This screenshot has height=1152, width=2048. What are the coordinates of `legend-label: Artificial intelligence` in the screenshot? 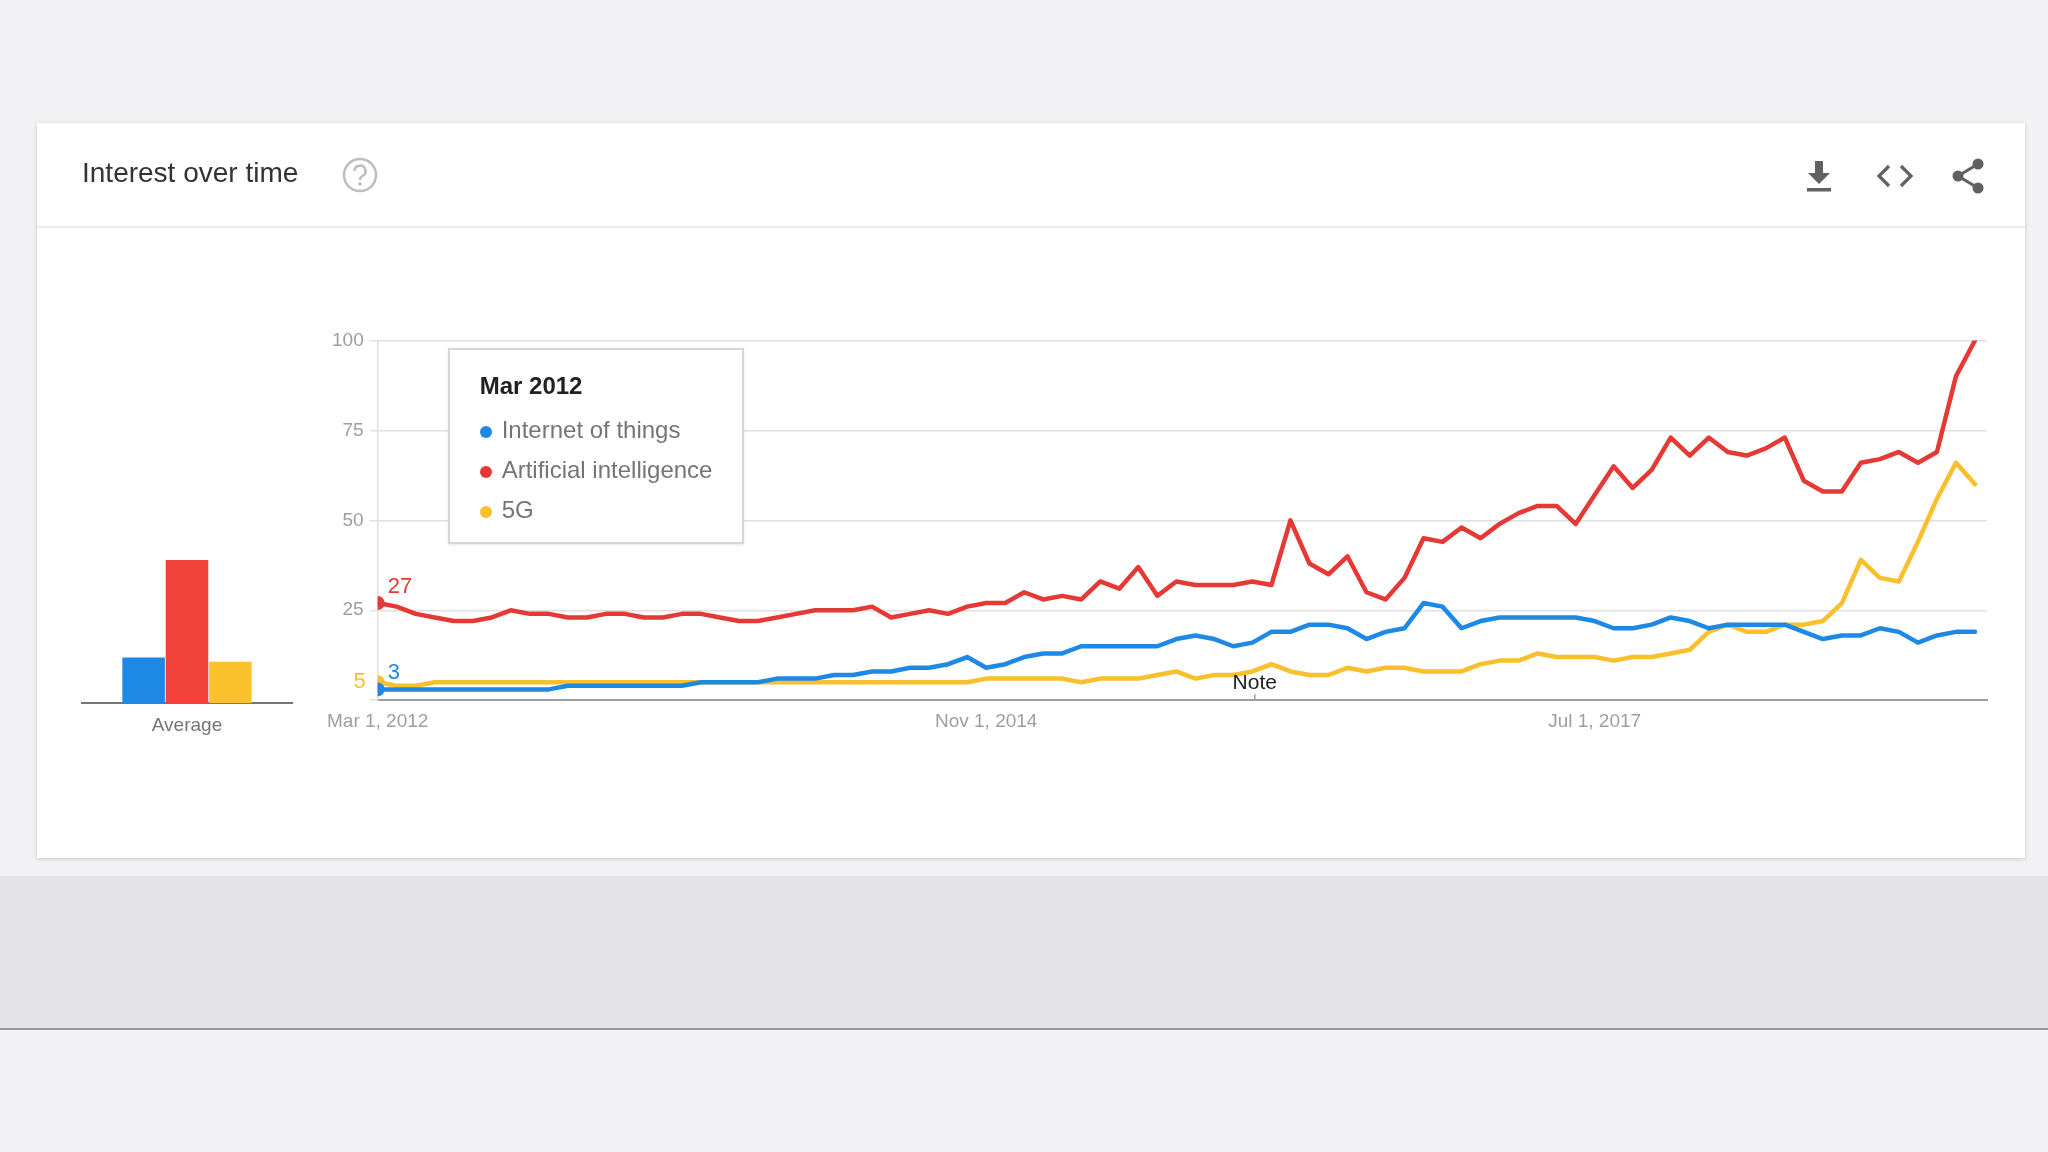 It's located at (606, 470).